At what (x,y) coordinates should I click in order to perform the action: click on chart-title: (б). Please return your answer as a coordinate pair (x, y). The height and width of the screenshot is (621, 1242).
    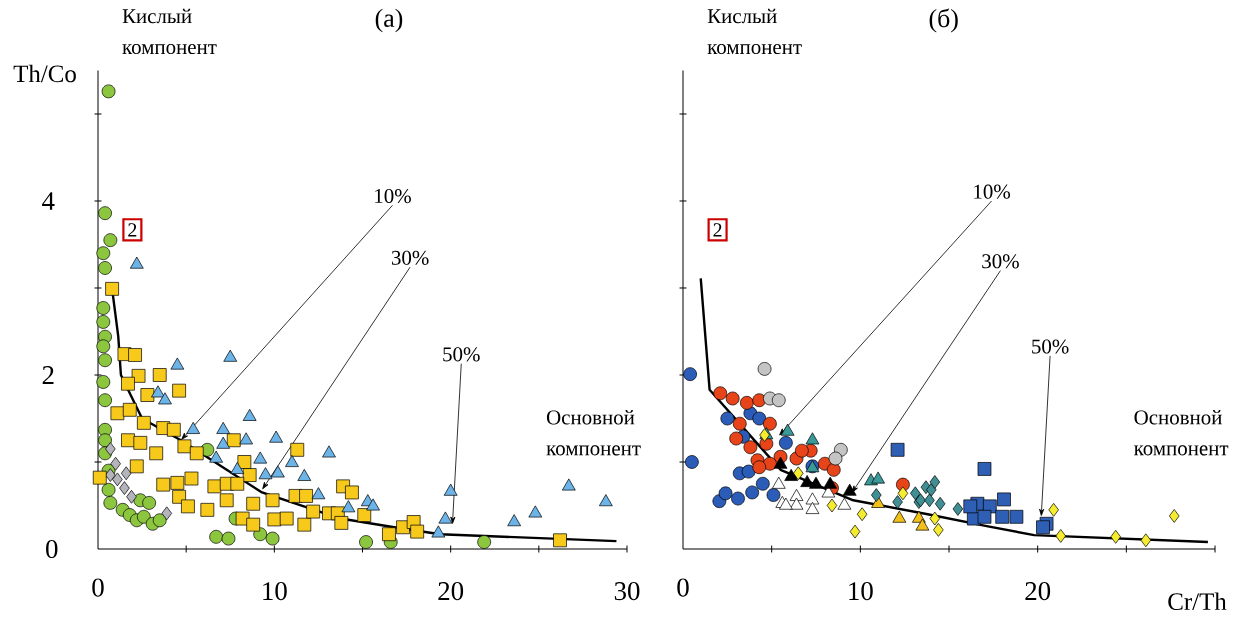
    Looking at the image, I should click on (943, 20).